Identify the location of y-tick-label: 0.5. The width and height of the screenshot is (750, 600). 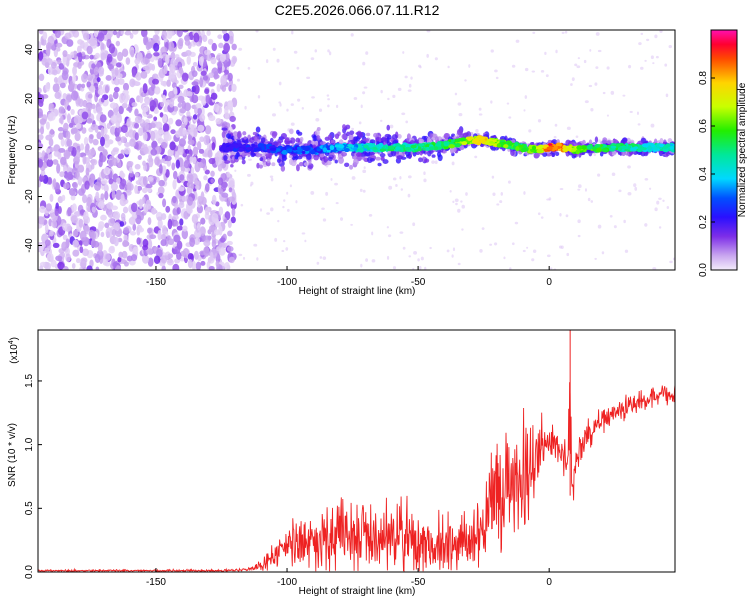
(29, 508).